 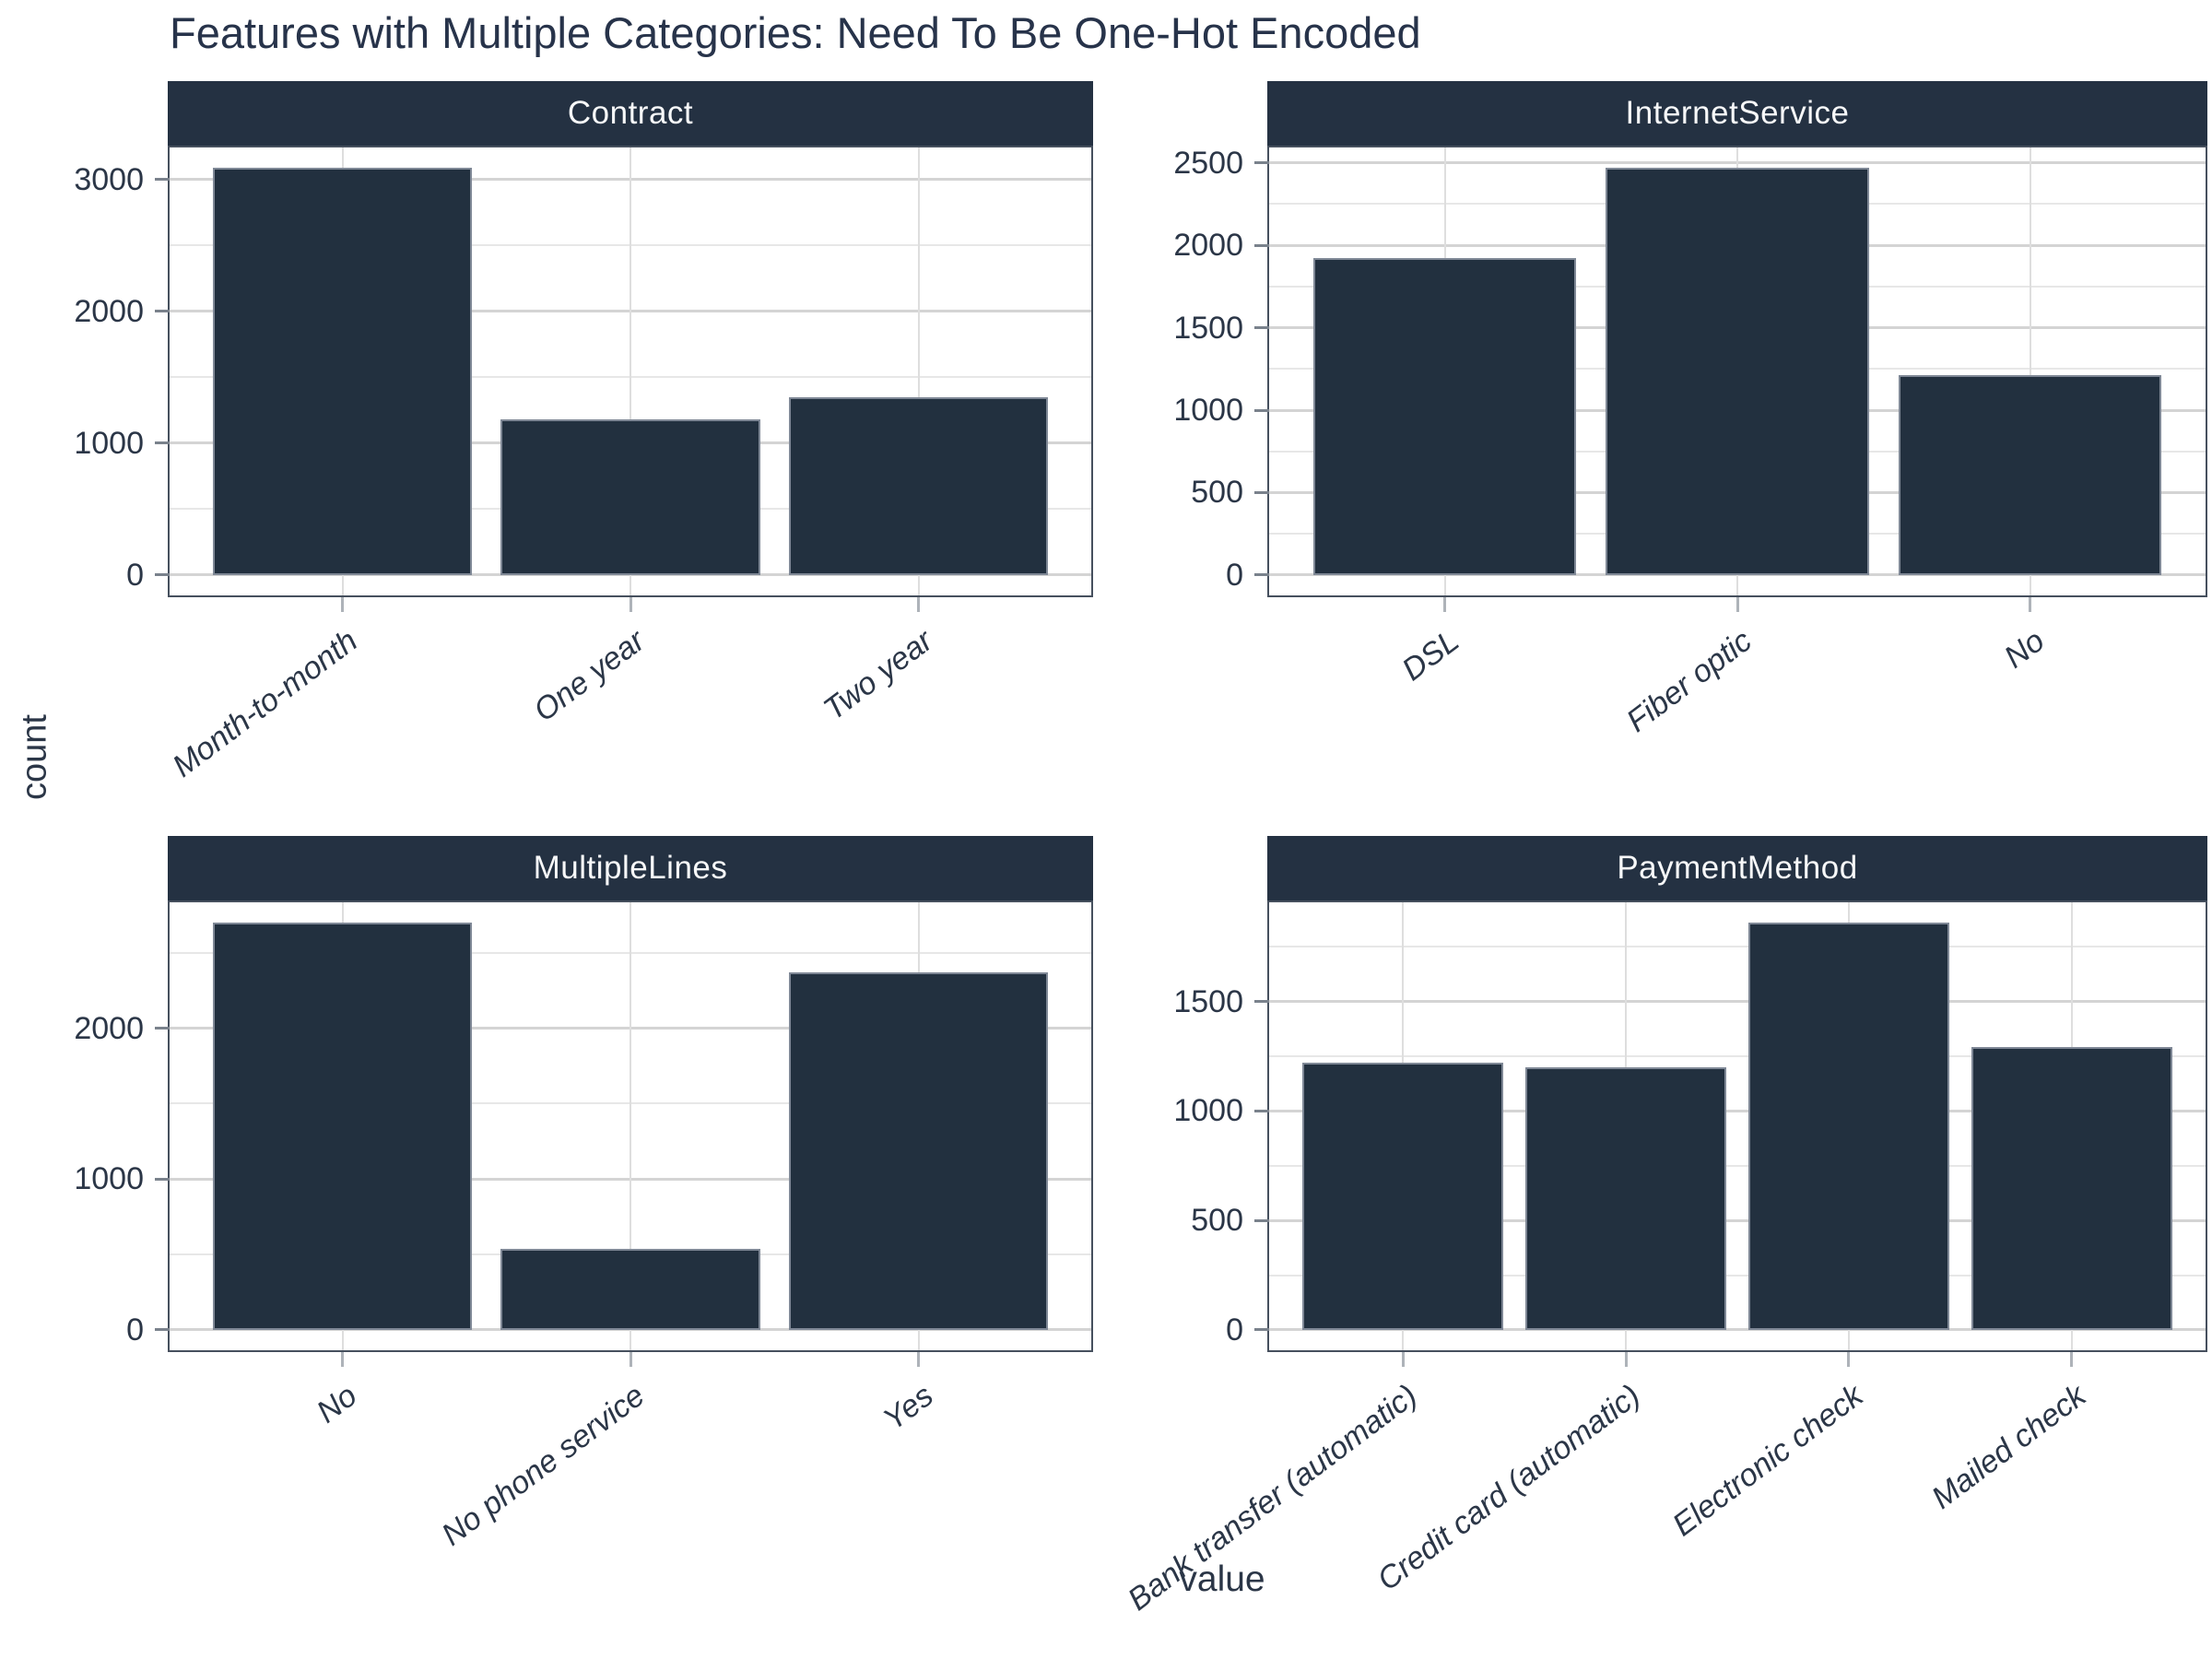 I want to click on x-tick-label-text: Fiber optic, so click(x=1689, y=681).